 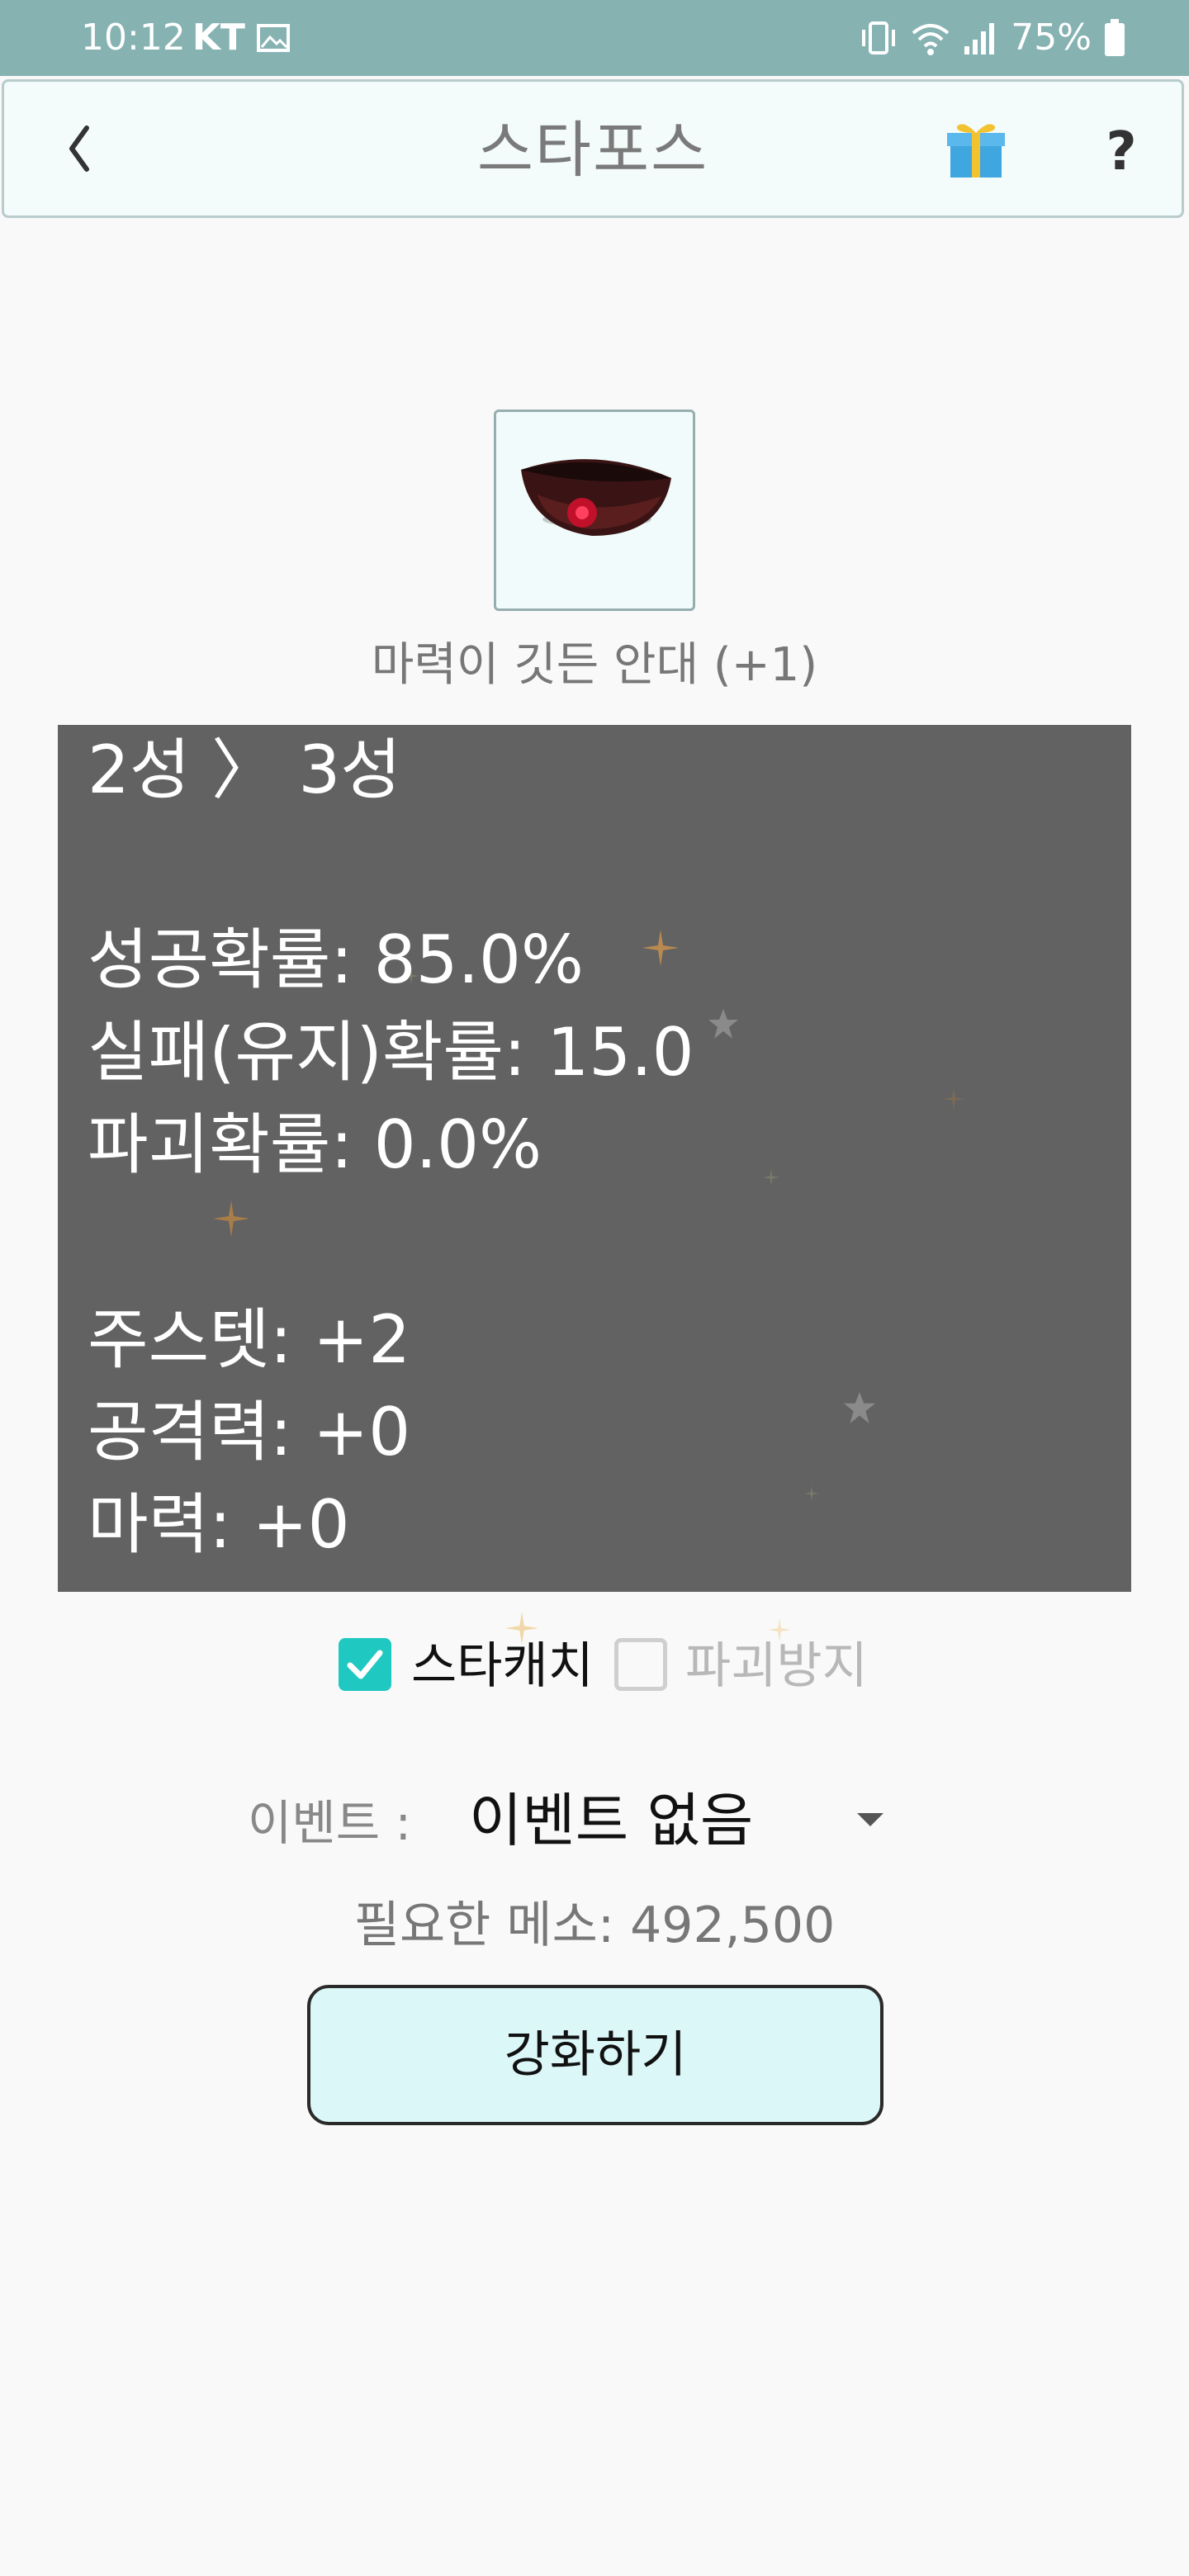 I want to click on starcatch-label: 스타캐치, so click(x=502, y=1666).